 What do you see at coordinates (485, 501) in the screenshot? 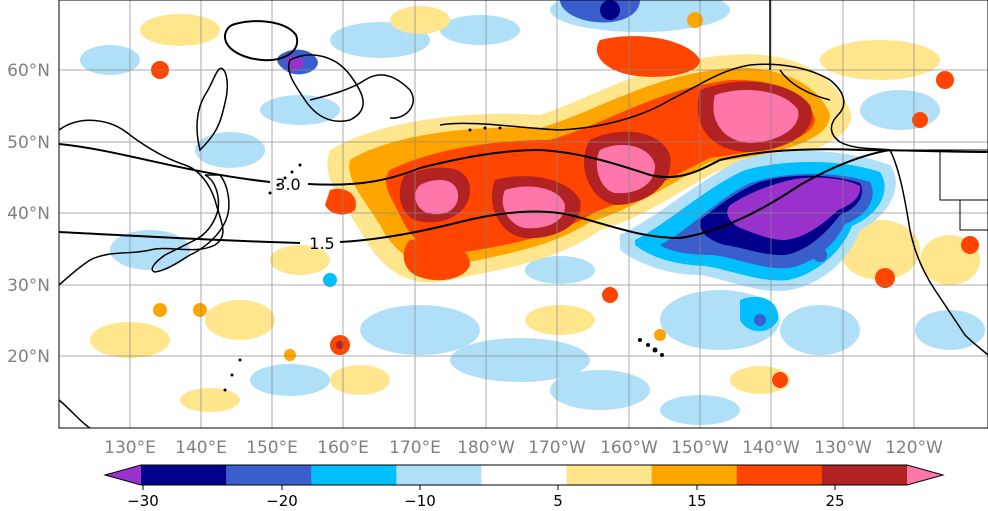
I see `colorbar-labels: −30 −20 −10 5 15 25` at bounding box center [485, 501].